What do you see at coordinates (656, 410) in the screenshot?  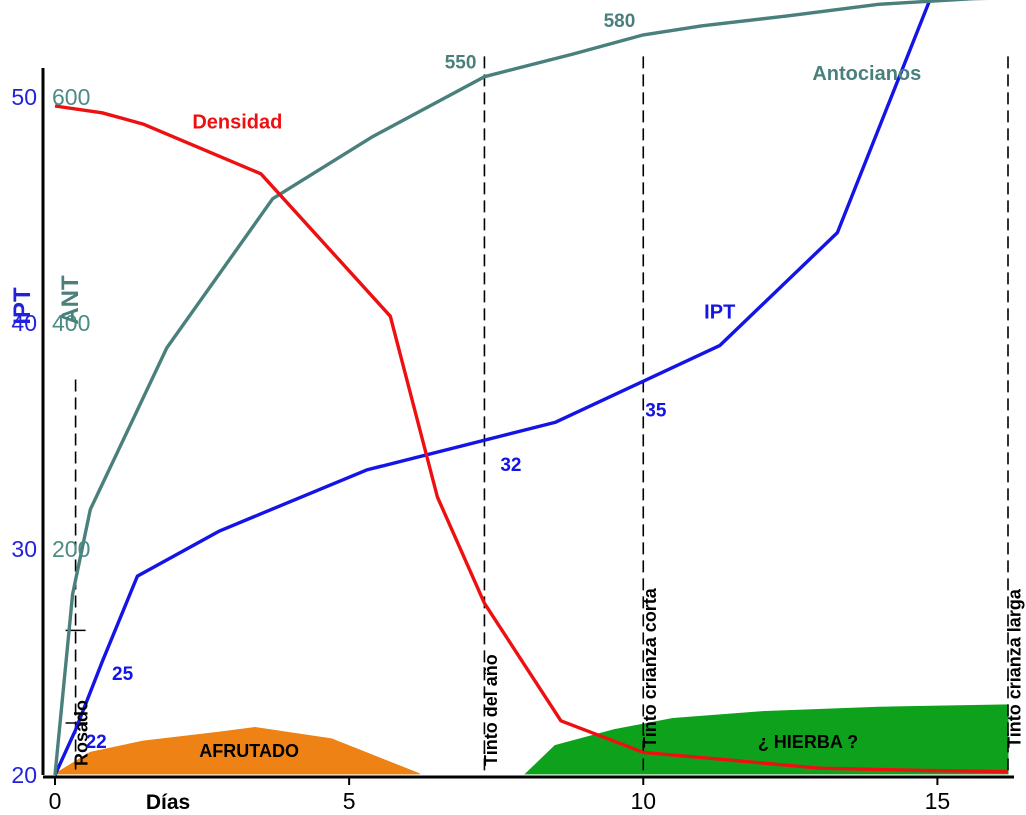 I see `data-label-ipt-35: 35` at bounding box center [656, 410].